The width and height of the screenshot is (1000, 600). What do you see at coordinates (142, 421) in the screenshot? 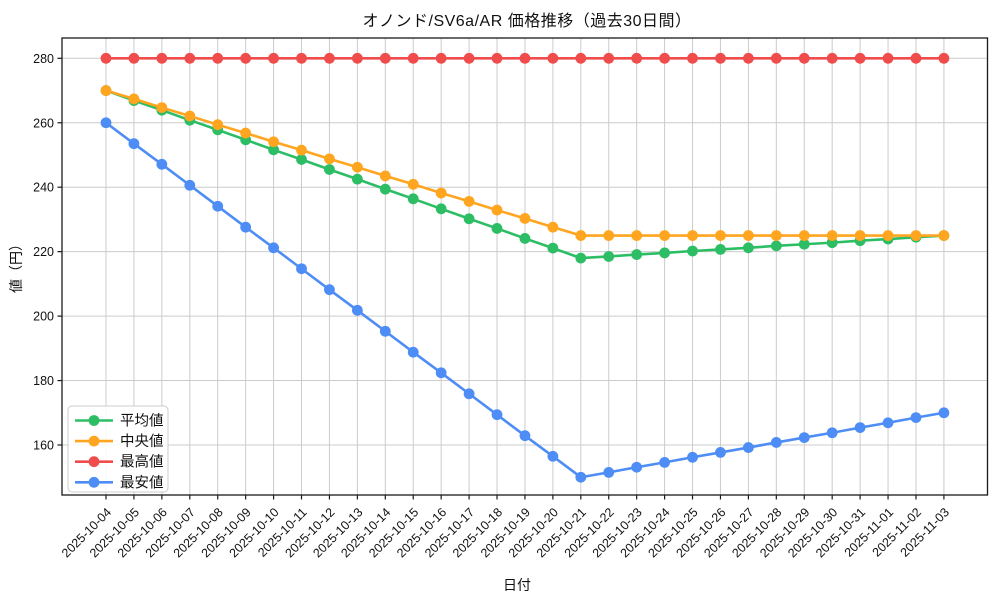
I see `legend-label: 平均値` at bounding box center [142, 421].